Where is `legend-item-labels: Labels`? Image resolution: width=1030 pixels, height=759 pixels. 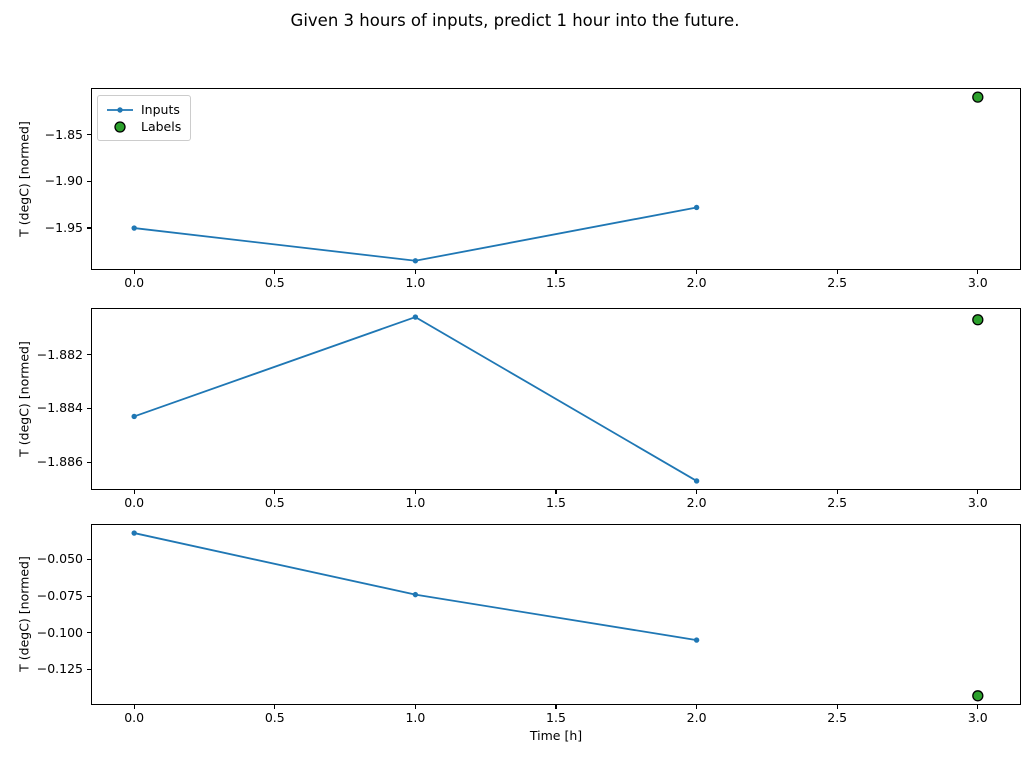 legend-item-labels: Labels is located at coordinates (143, 126).